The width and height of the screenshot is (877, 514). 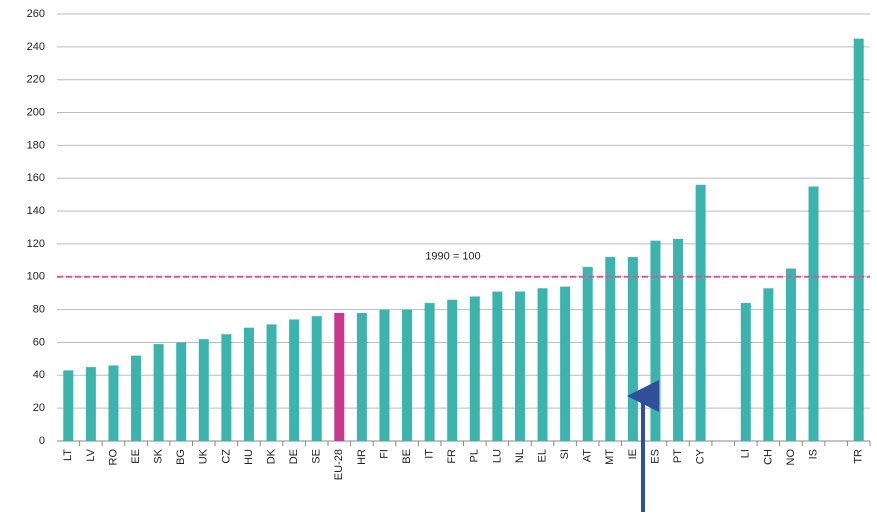 I want to click on x-tick-label: EU-28, so click(x=339, y=464).